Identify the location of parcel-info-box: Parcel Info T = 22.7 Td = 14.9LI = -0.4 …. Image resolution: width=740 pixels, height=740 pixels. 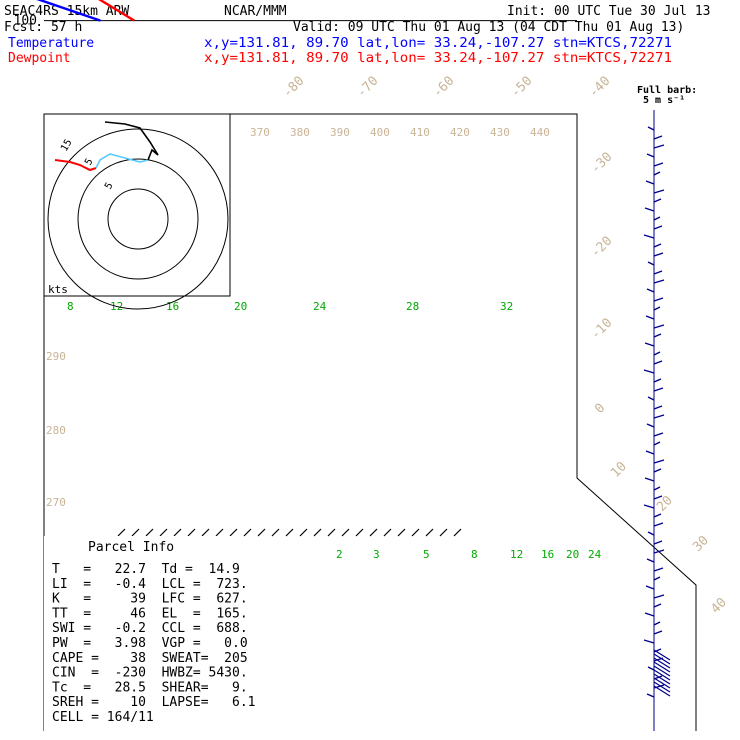
(150, 633).